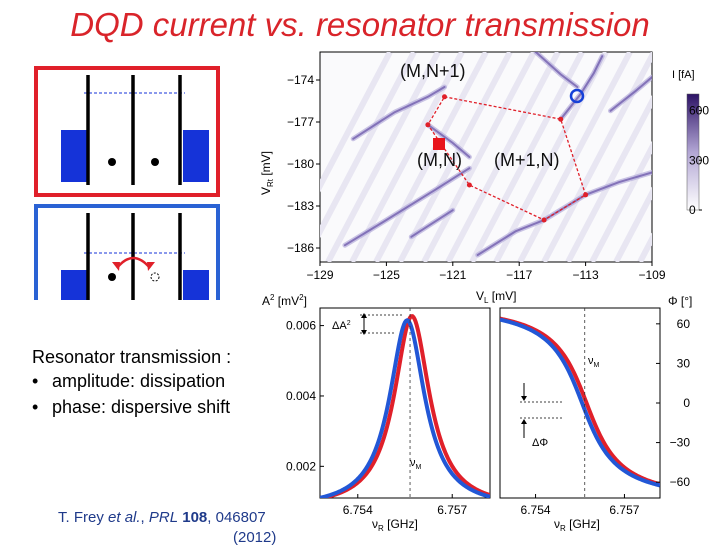 This screenshot has height=548, width=720. What do you see at coordinates (284, 300) in the screenshot?
I see `amp-ylabel: A2 [mV2]` at bounding box center [284, 300].